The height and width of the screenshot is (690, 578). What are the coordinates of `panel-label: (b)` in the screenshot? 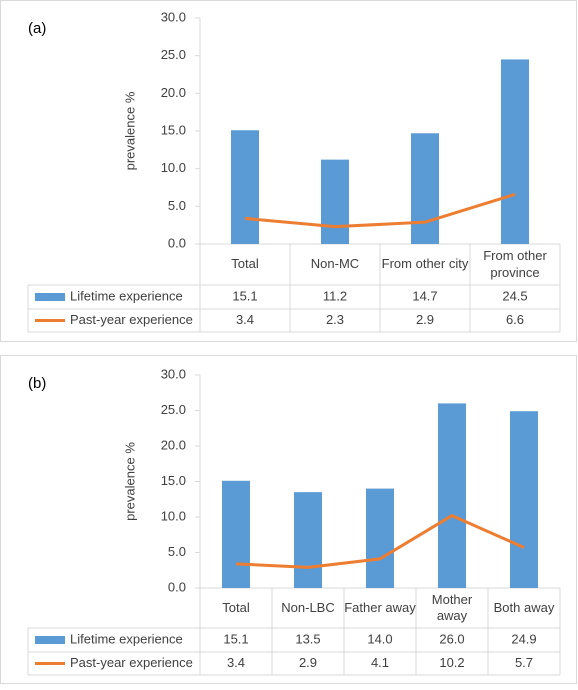 It's located at (37, 383).